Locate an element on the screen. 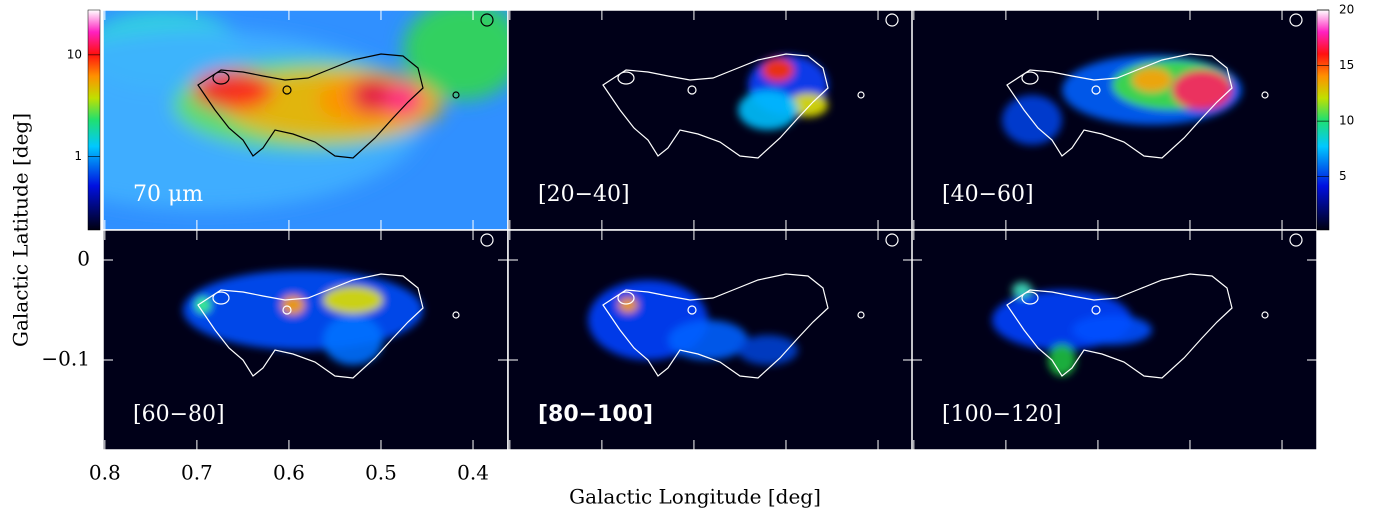 The image size is (1375, 515). x-tick-label: 0.5 is located at coordinates (381, 473).